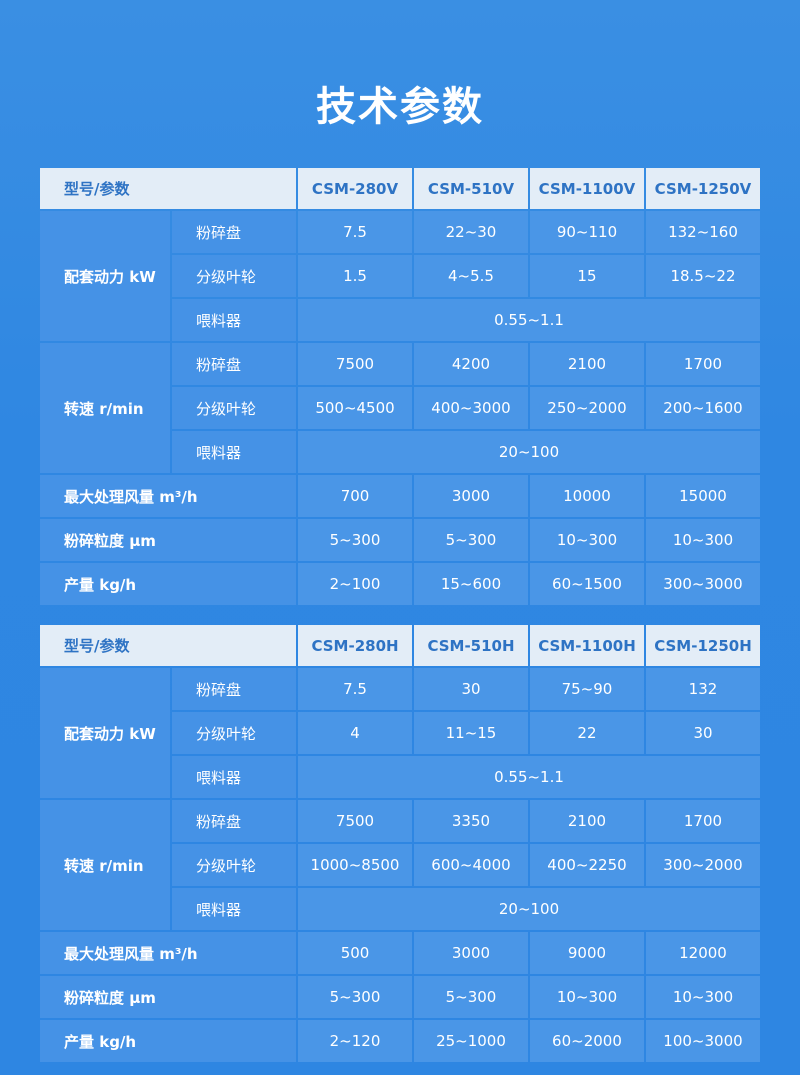  What do you see at coordinates (586, 1041) in the screenshot?
I see `value-cell: 60~2000` at bounding box center [586, 1041].